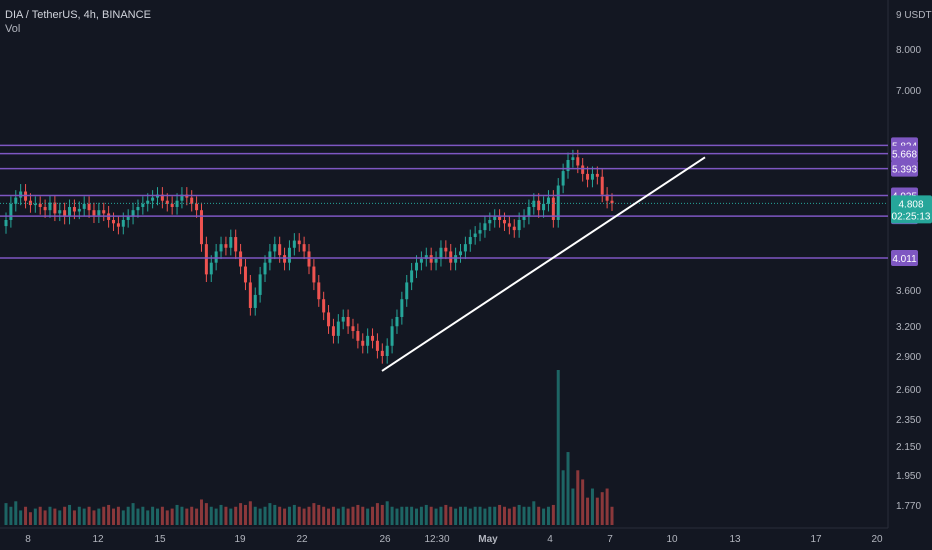 This screenshot has height=550, width=932. I want to click on time-tick-label: 8, so click(28, 539).